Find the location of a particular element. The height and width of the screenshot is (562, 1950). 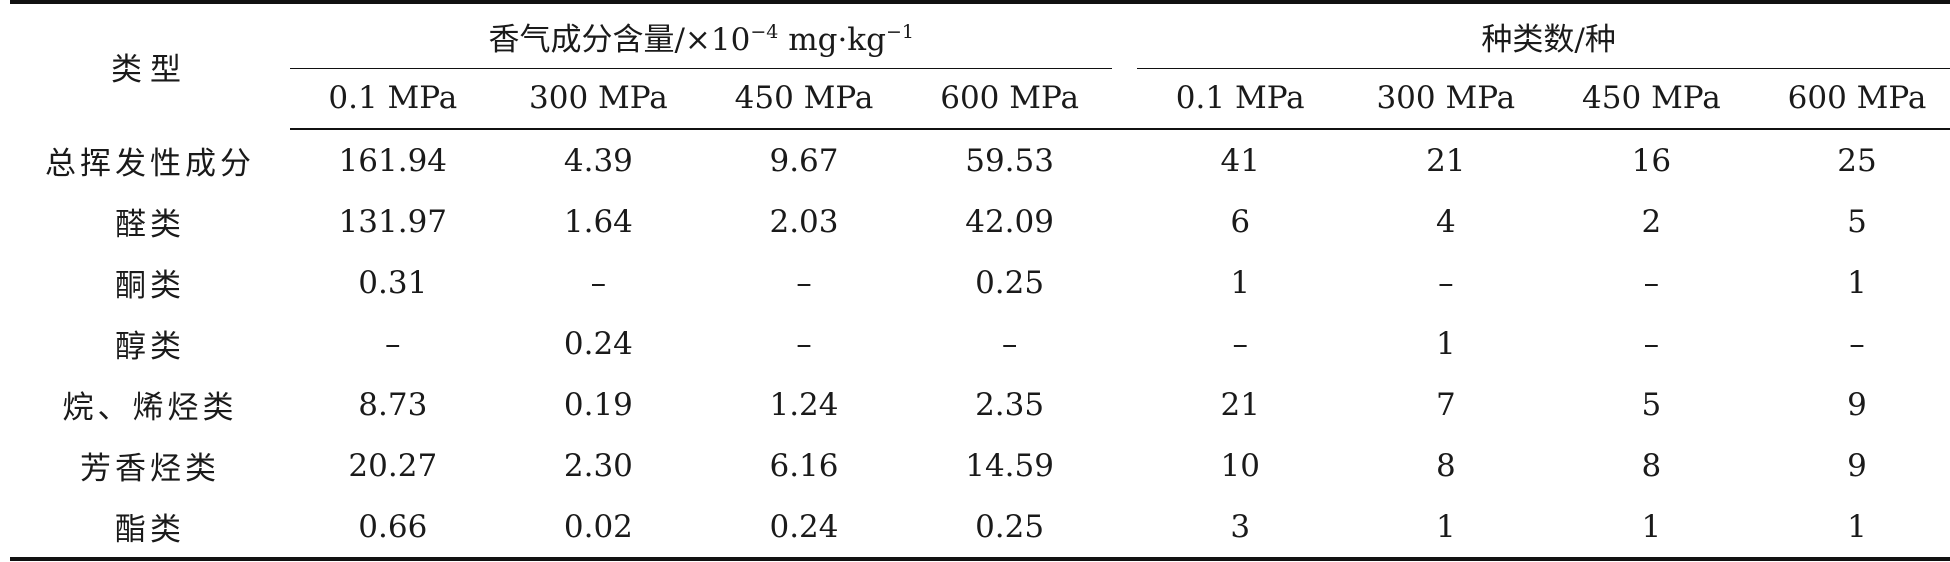

count-cell: 4 is located at coordinates (1445, 221).